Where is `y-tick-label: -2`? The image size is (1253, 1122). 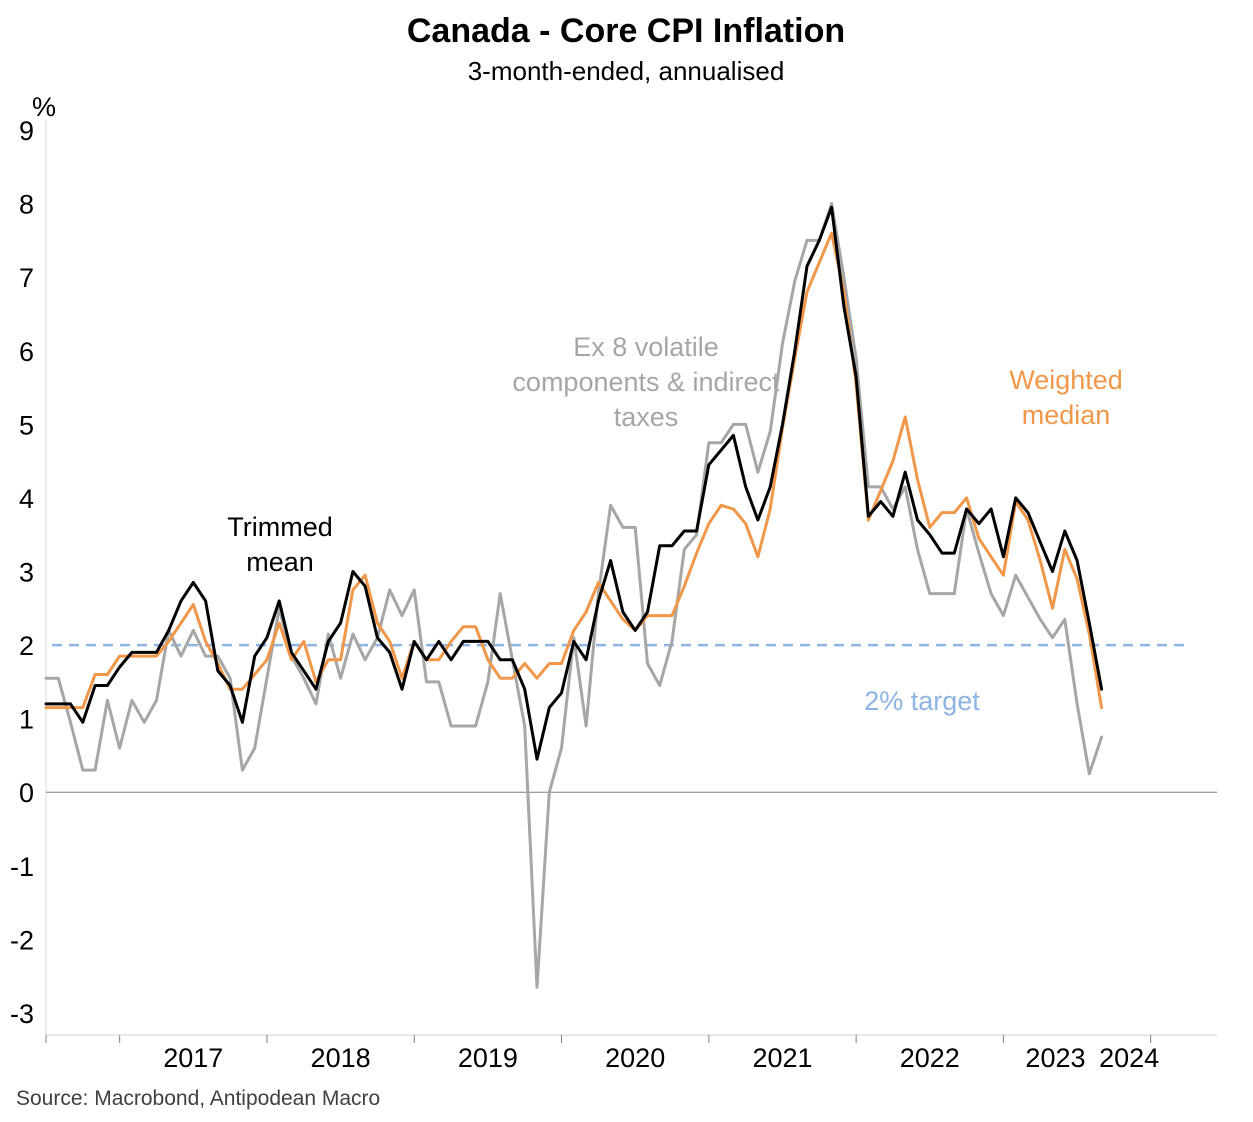
y-tick-label: -2 is located at coordinates (22, 940).